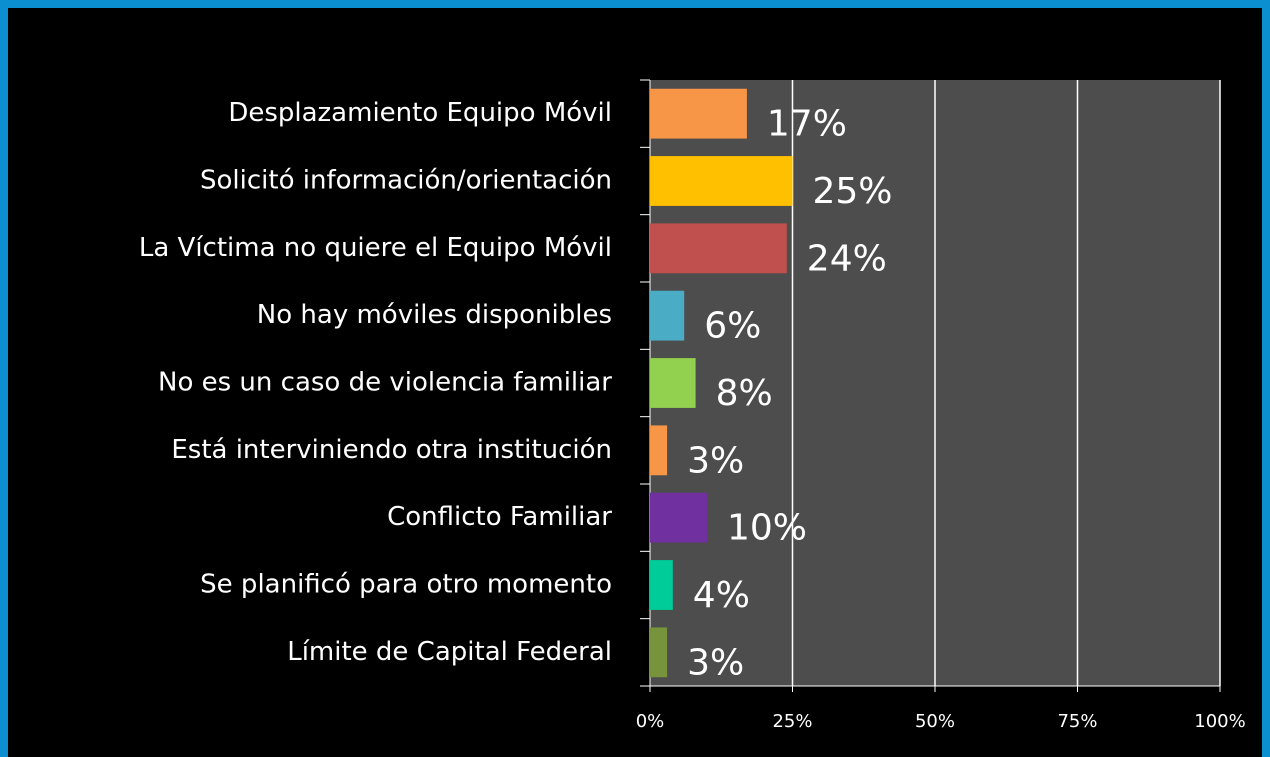  I want to click on data-label: 8%, so click(744, 393).